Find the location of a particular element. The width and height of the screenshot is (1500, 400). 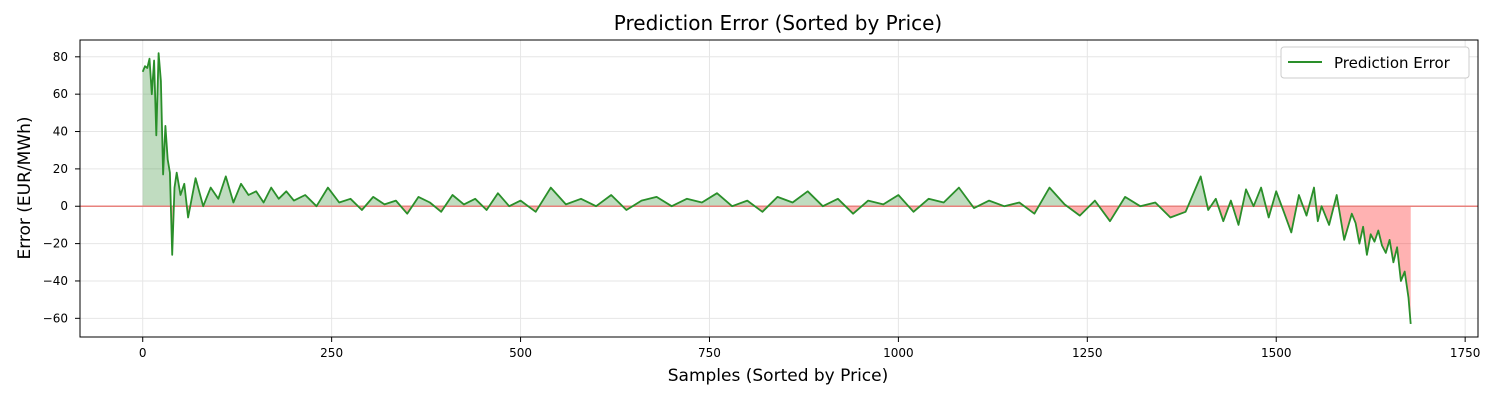

x-axis-title: Samples (Sorted by Price) is located at coordinates (778, 376).